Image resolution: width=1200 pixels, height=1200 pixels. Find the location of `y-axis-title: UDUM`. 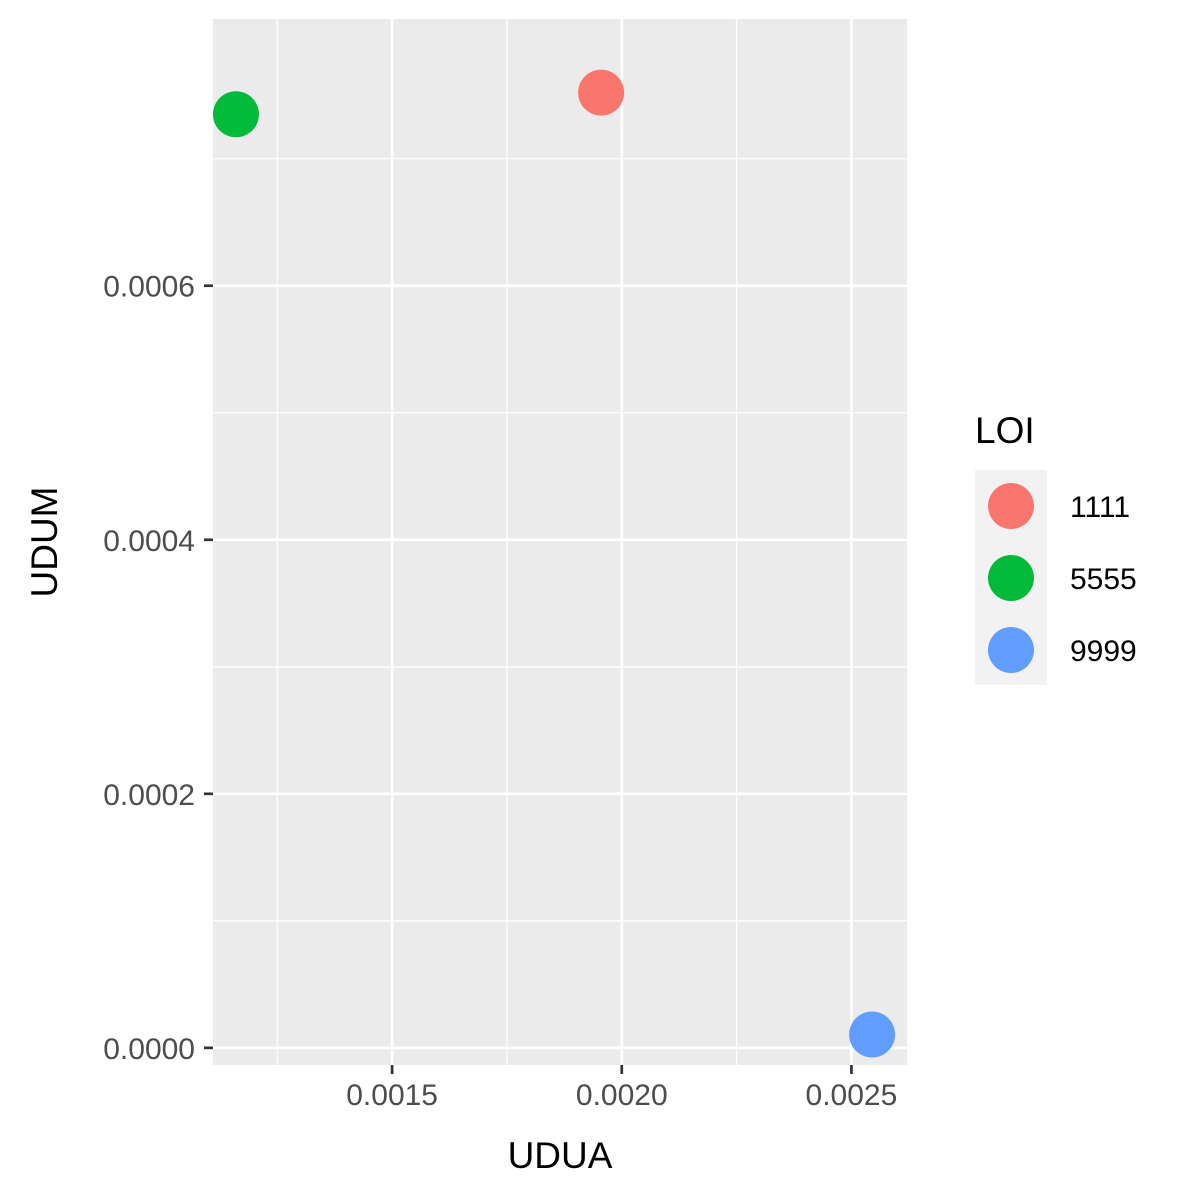

y-axis-title: UDUM is located at coordinates (44, 542).